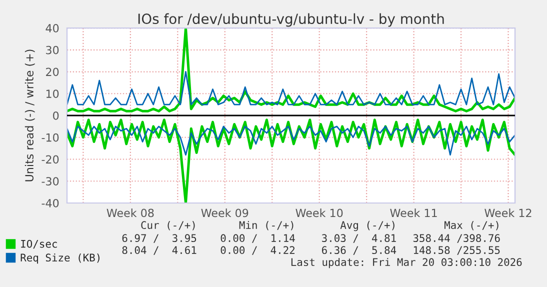  I want to click on y-tick-label: -10, so click(50, 137).